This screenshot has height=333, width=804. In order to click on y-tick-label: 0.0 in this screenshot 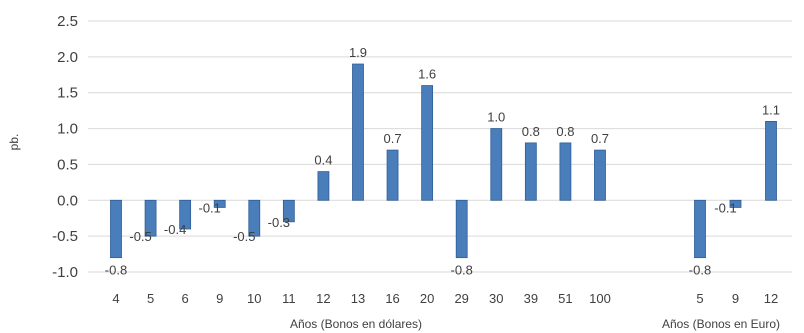, I will do `click(67, 200)`.